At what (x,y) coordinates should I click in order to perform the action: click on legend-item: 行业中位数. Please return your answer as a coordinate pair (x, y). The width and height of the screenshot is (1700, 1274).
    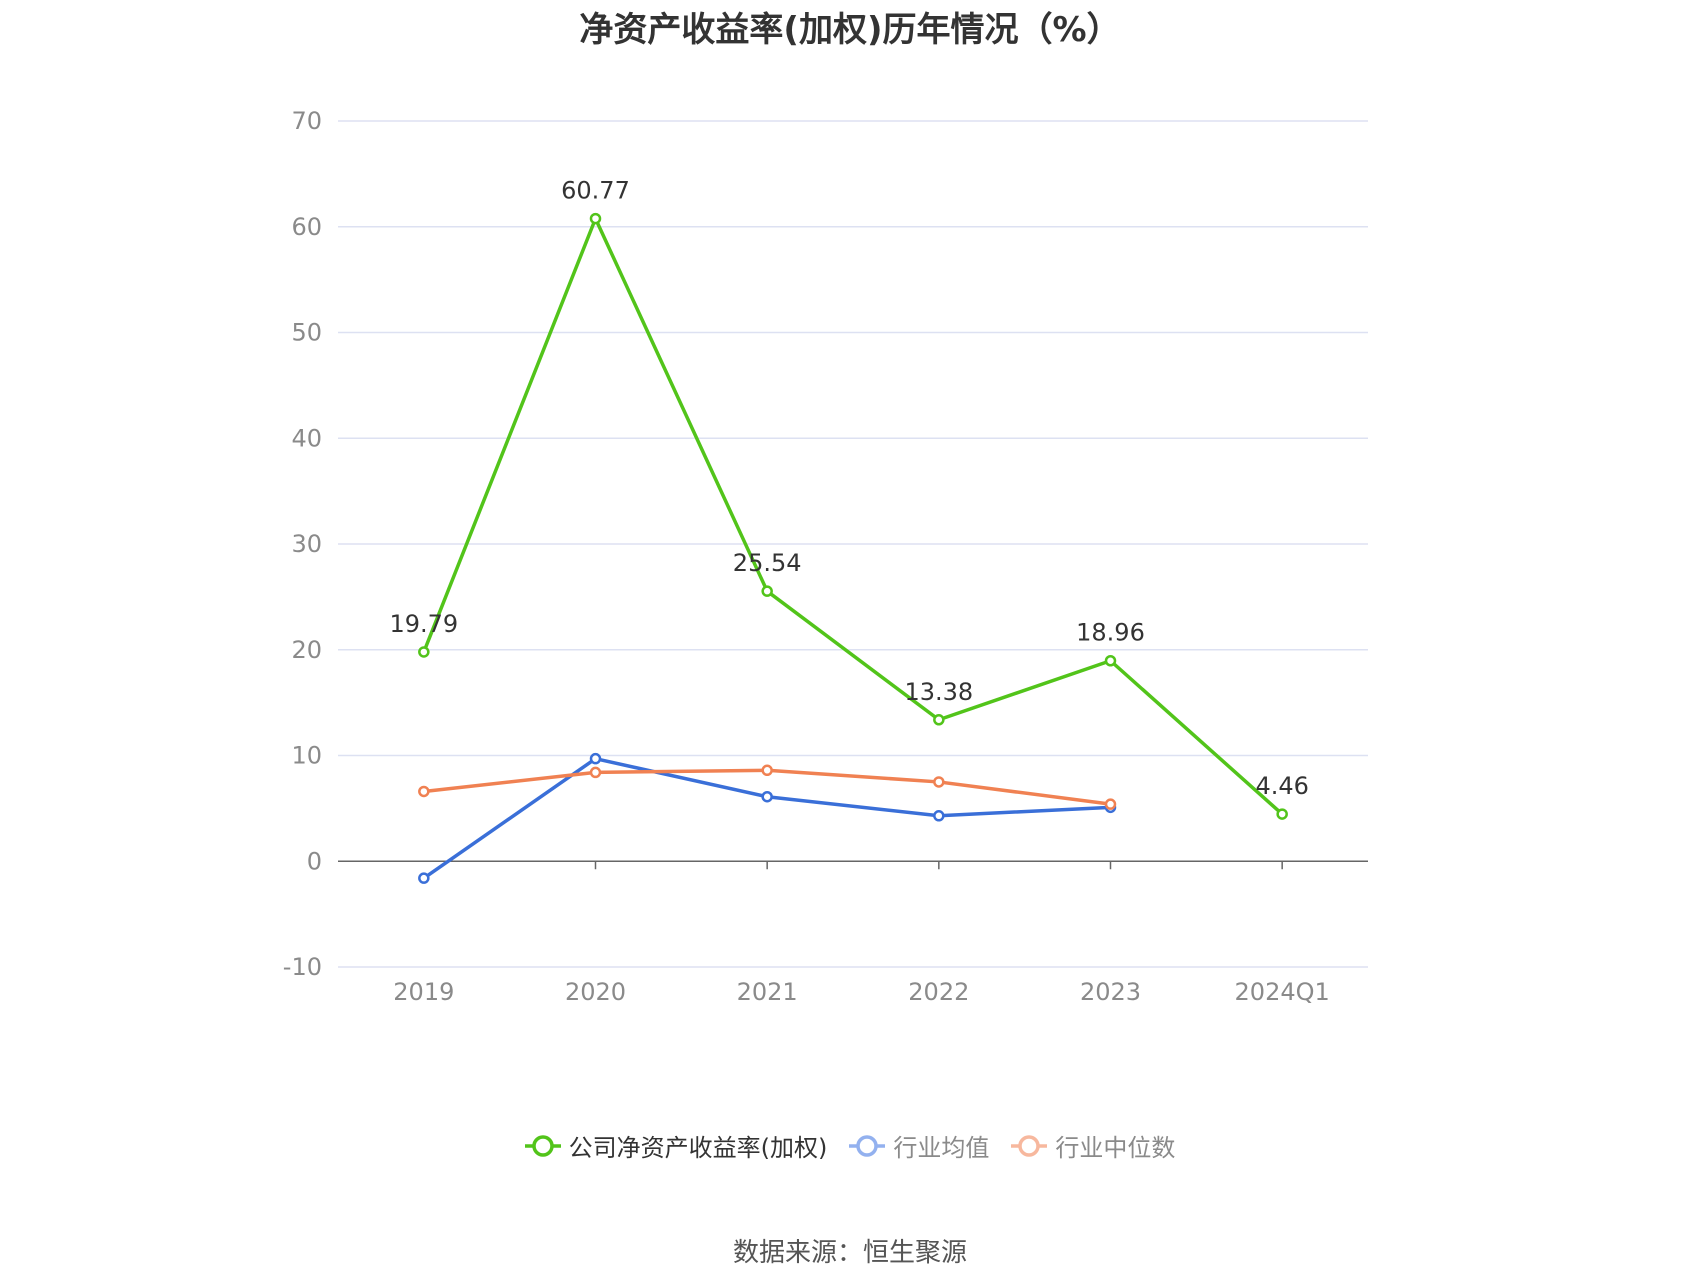
    Looking at the image, I should click on (1093, 1145).